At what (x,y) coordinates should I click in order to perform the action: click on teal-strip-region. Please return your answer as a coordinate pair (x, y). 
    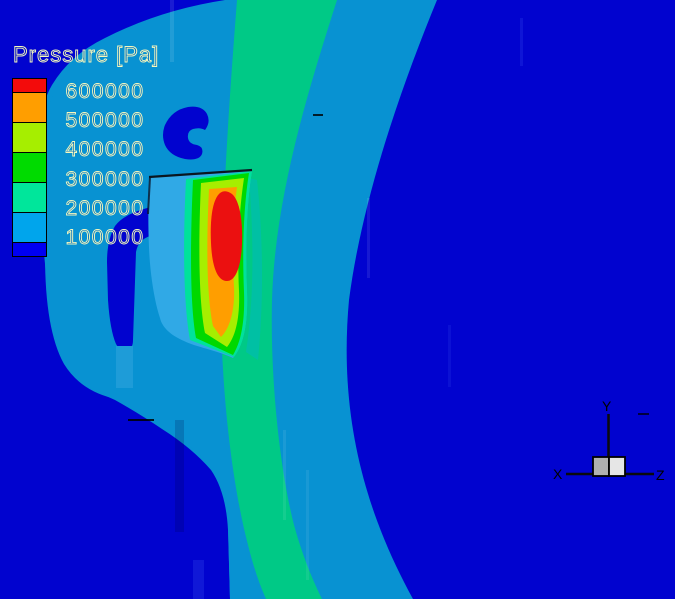
    Looking at the image, I should click on (254, 269).